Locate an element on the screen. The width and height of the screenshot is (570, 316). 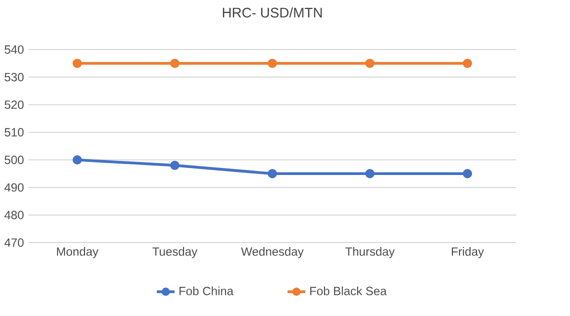
legend-label: Fob China is located at coordinates (207, 291).